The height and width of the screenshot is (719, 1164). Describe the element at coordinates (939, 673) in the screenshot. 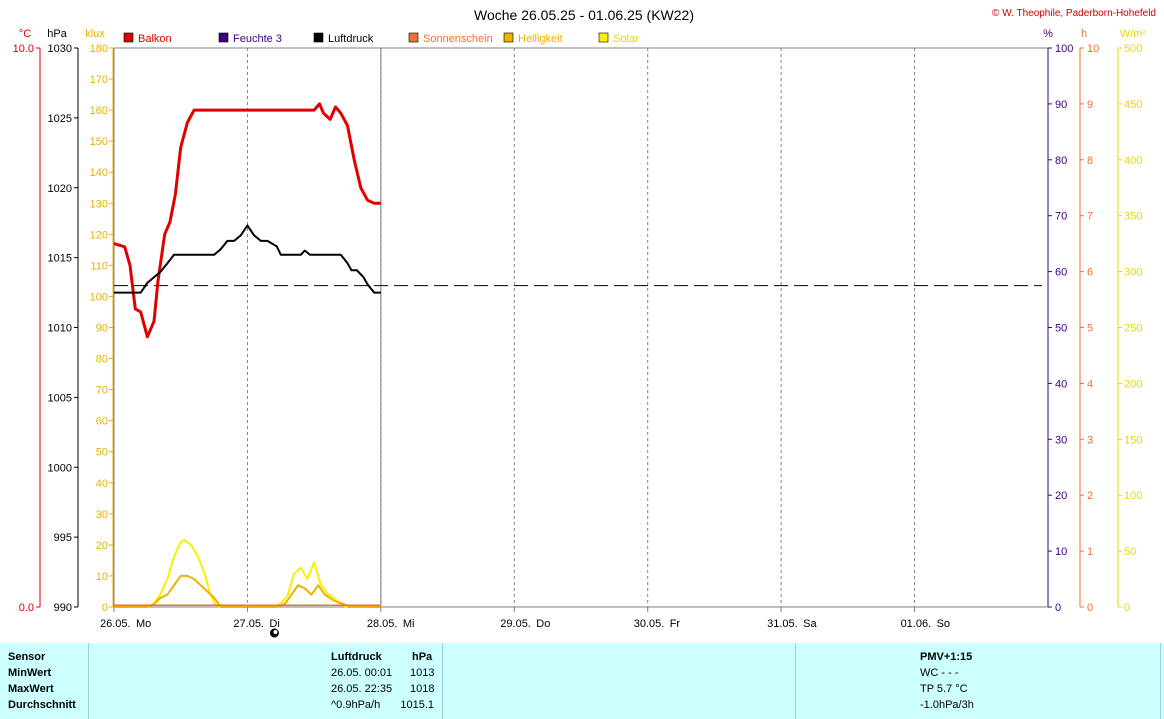

I see `row-right: WC - - -` at that location.